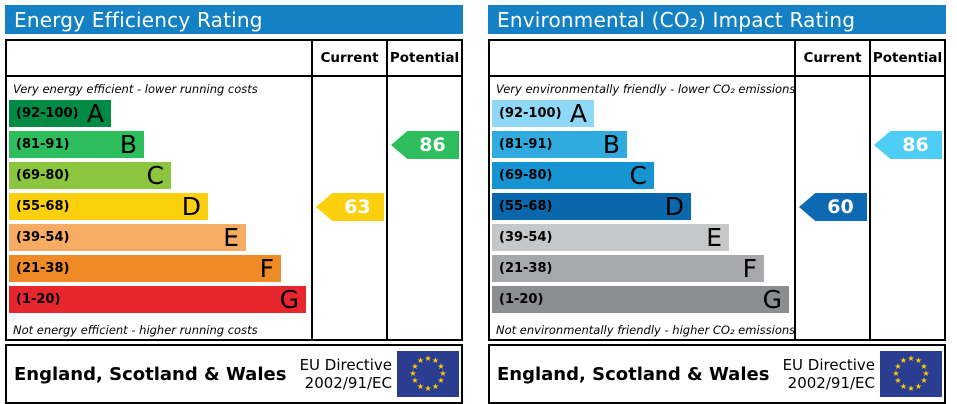 The width and height of the screenshot is (957, 404). I want to click on current-column: 60, so click(831, 208).